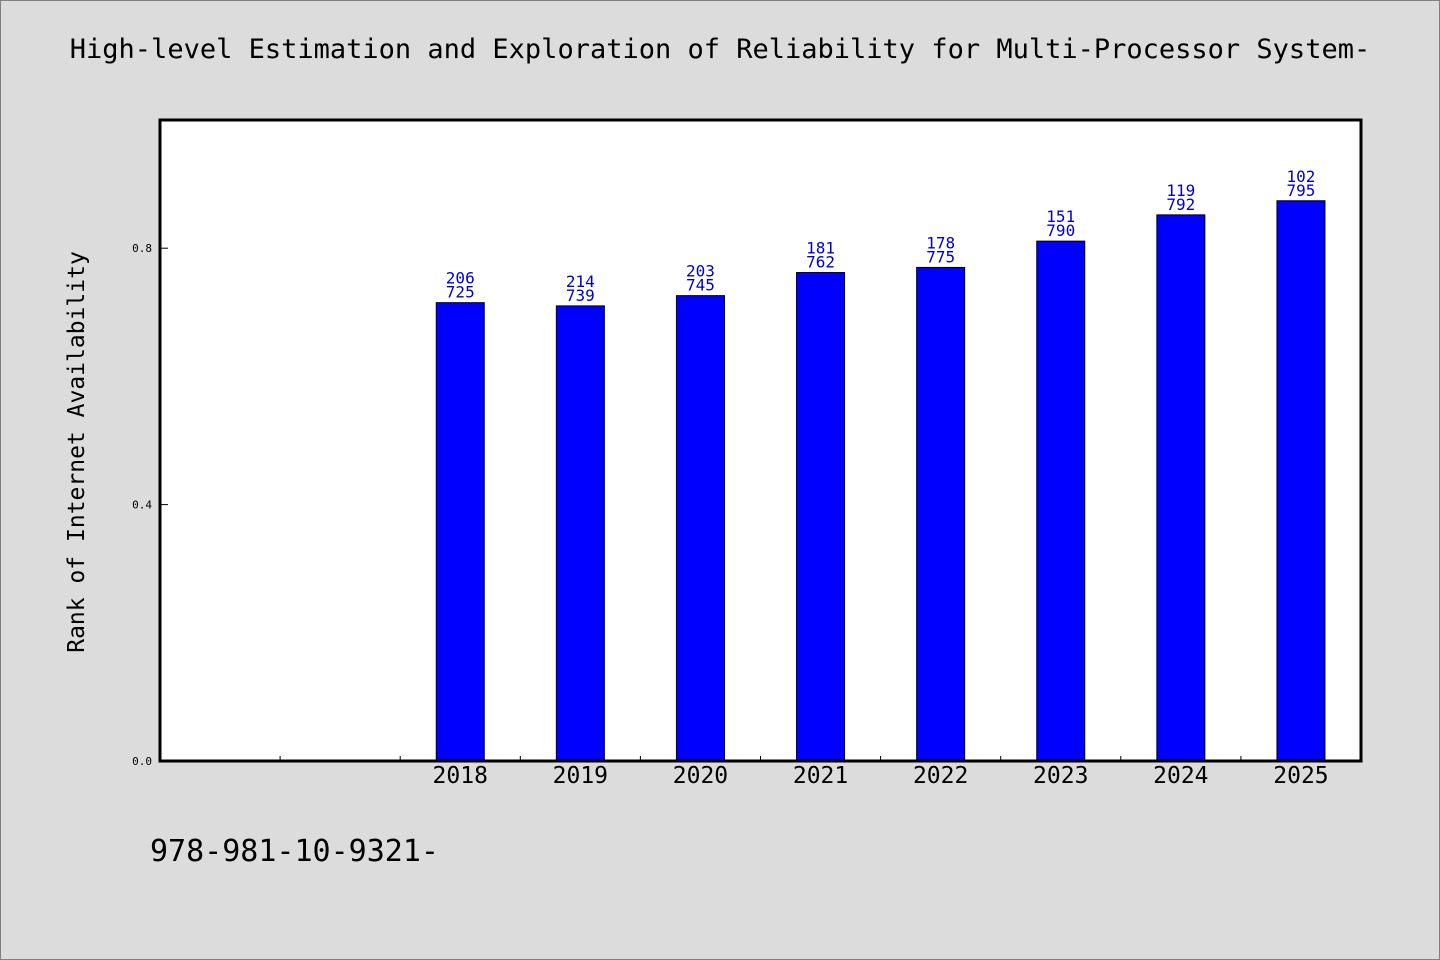 The width and height of the screenshot is (1440, 960). What do you see at coordinates (1060, 776) in the screenshot?
I see `x-tick-label-2023: 2023` at bounding box center [1060, 776].